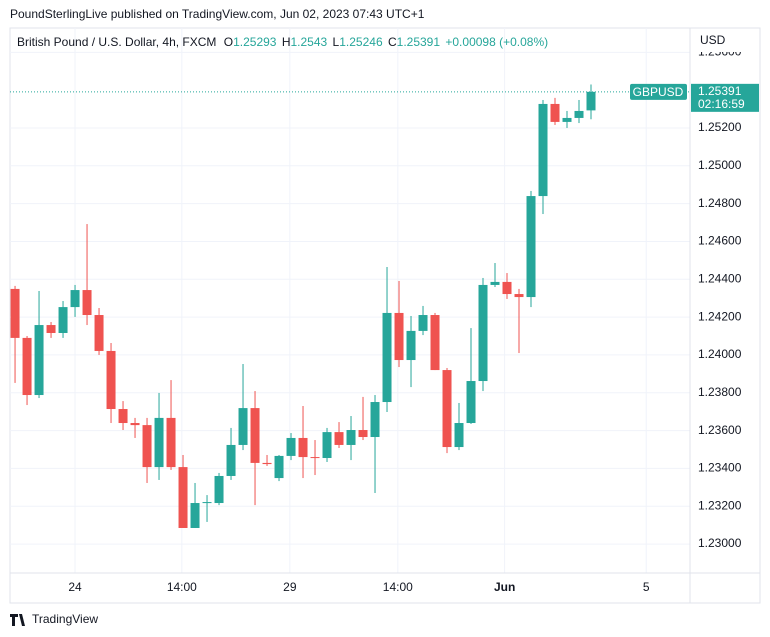 This screenshot has width=770, height=637. I want to click on ohlc-value: 1.25246, so click(361, 42).